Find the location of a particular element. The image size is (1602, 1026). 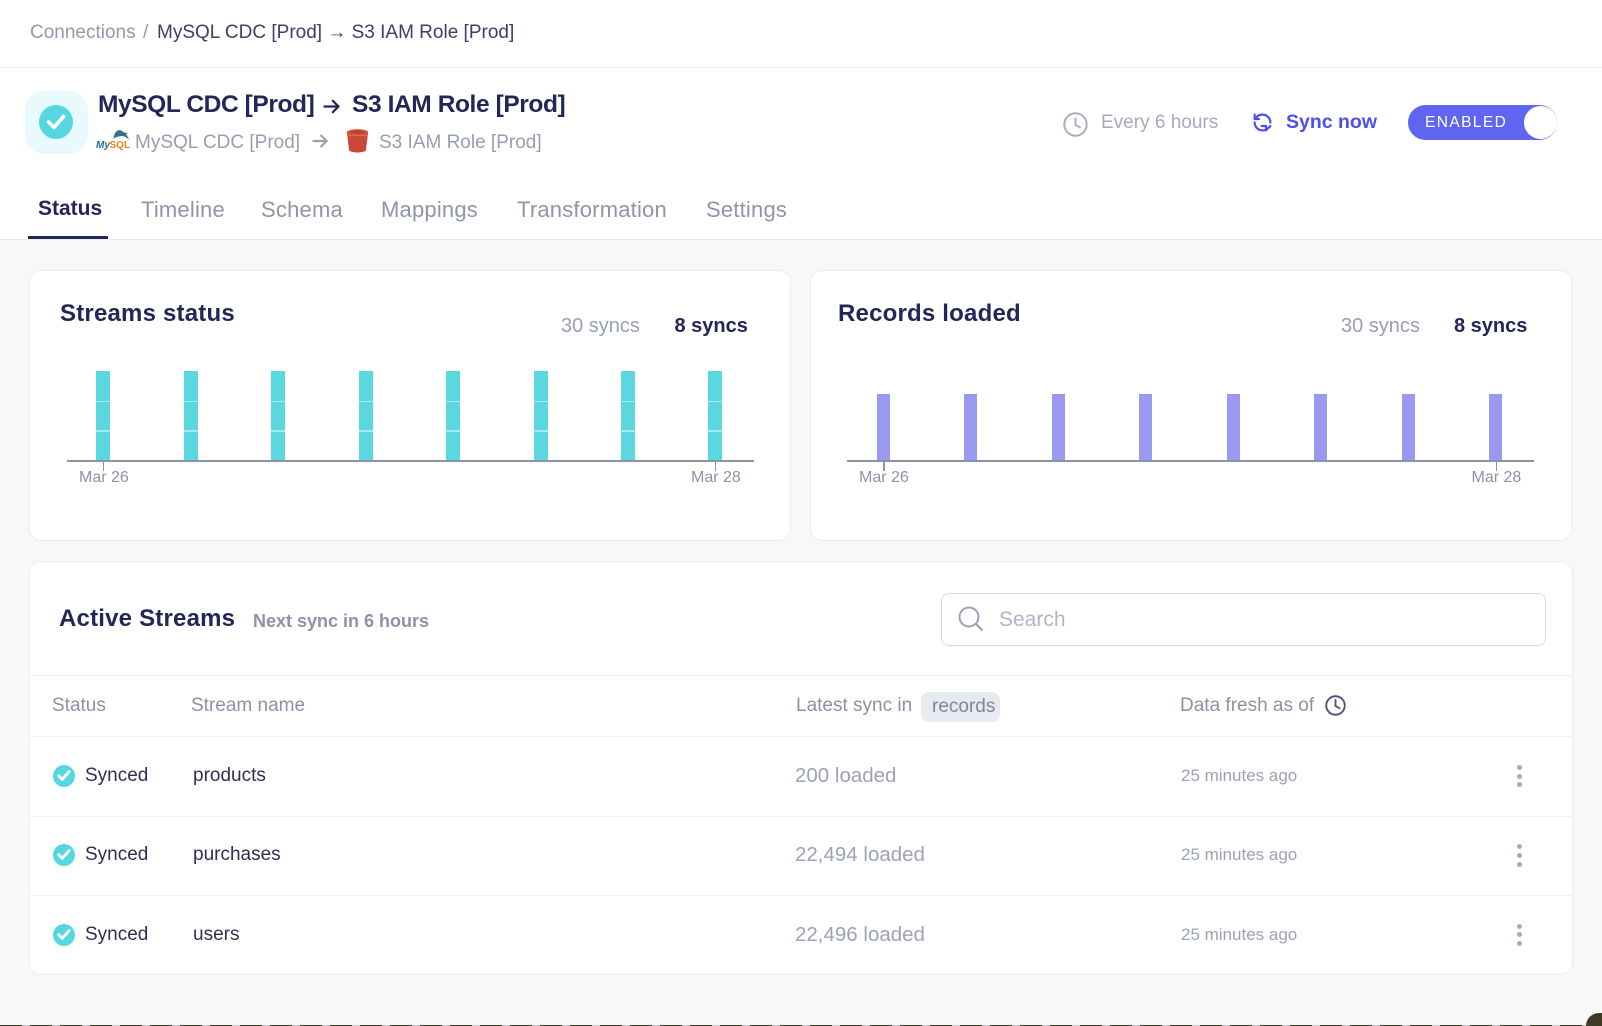

svg-text: My is located at coordinates (103, 145).